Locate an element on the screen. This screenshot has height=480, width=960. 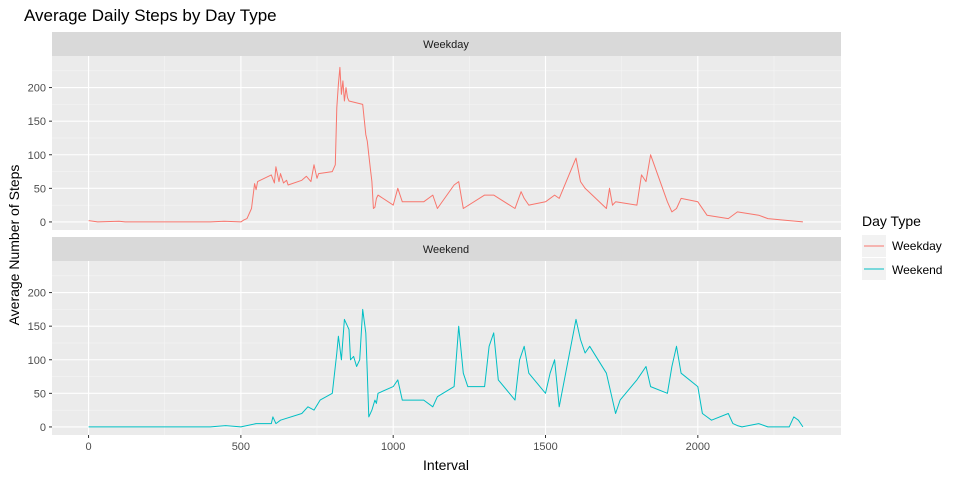
legend-label-weekday: Weekday is located at coordinates (917, 246).